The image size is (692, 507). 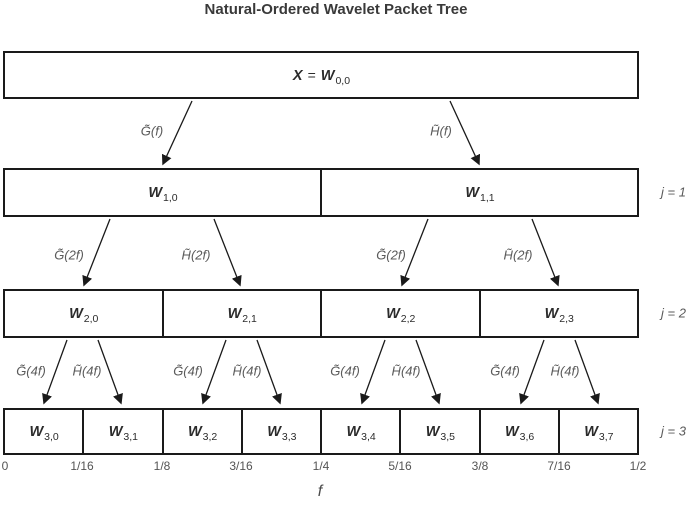 What do you see at coordinates (428, 372) in the screenshot?
I see `arrow-h-l2-c` at bounding box center [428, 372].